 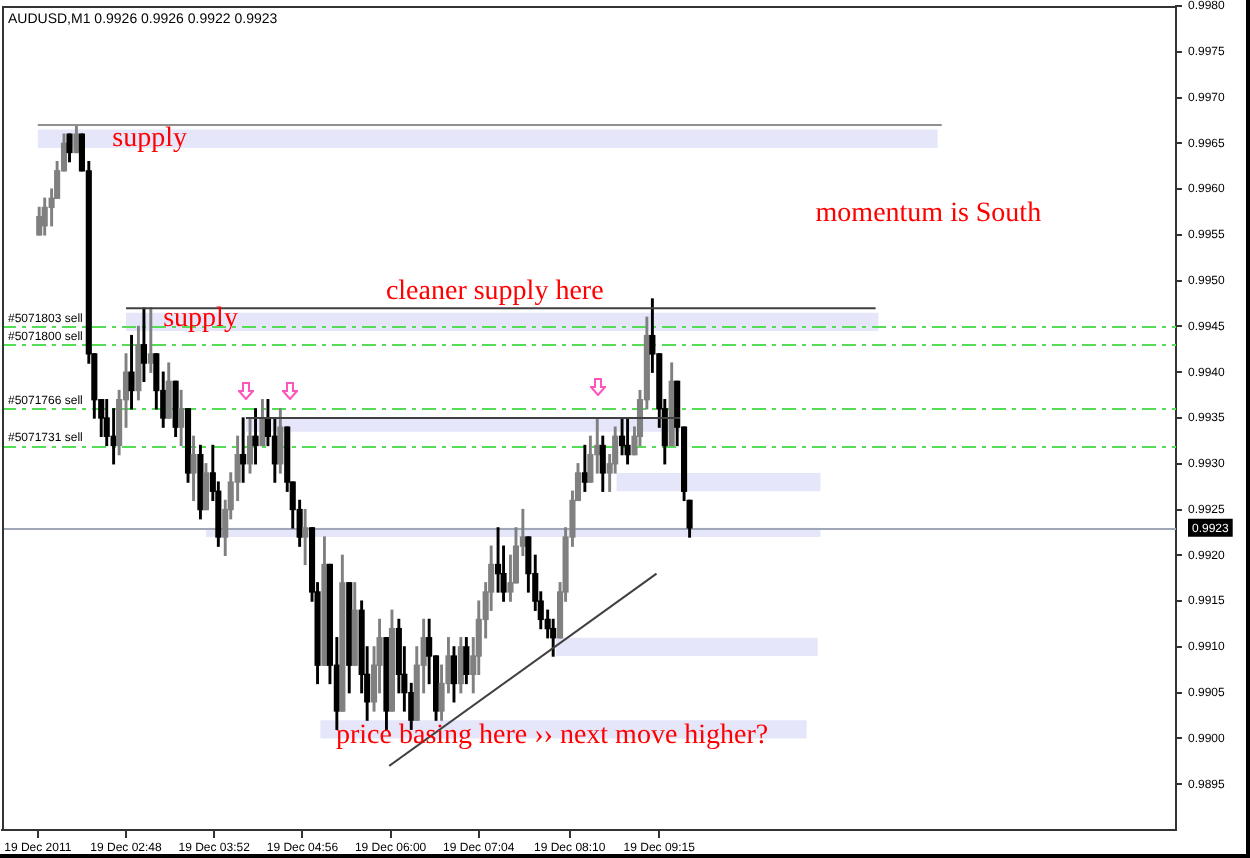 I want to click on annotation: momentum is South, so click(x=928, y=213).